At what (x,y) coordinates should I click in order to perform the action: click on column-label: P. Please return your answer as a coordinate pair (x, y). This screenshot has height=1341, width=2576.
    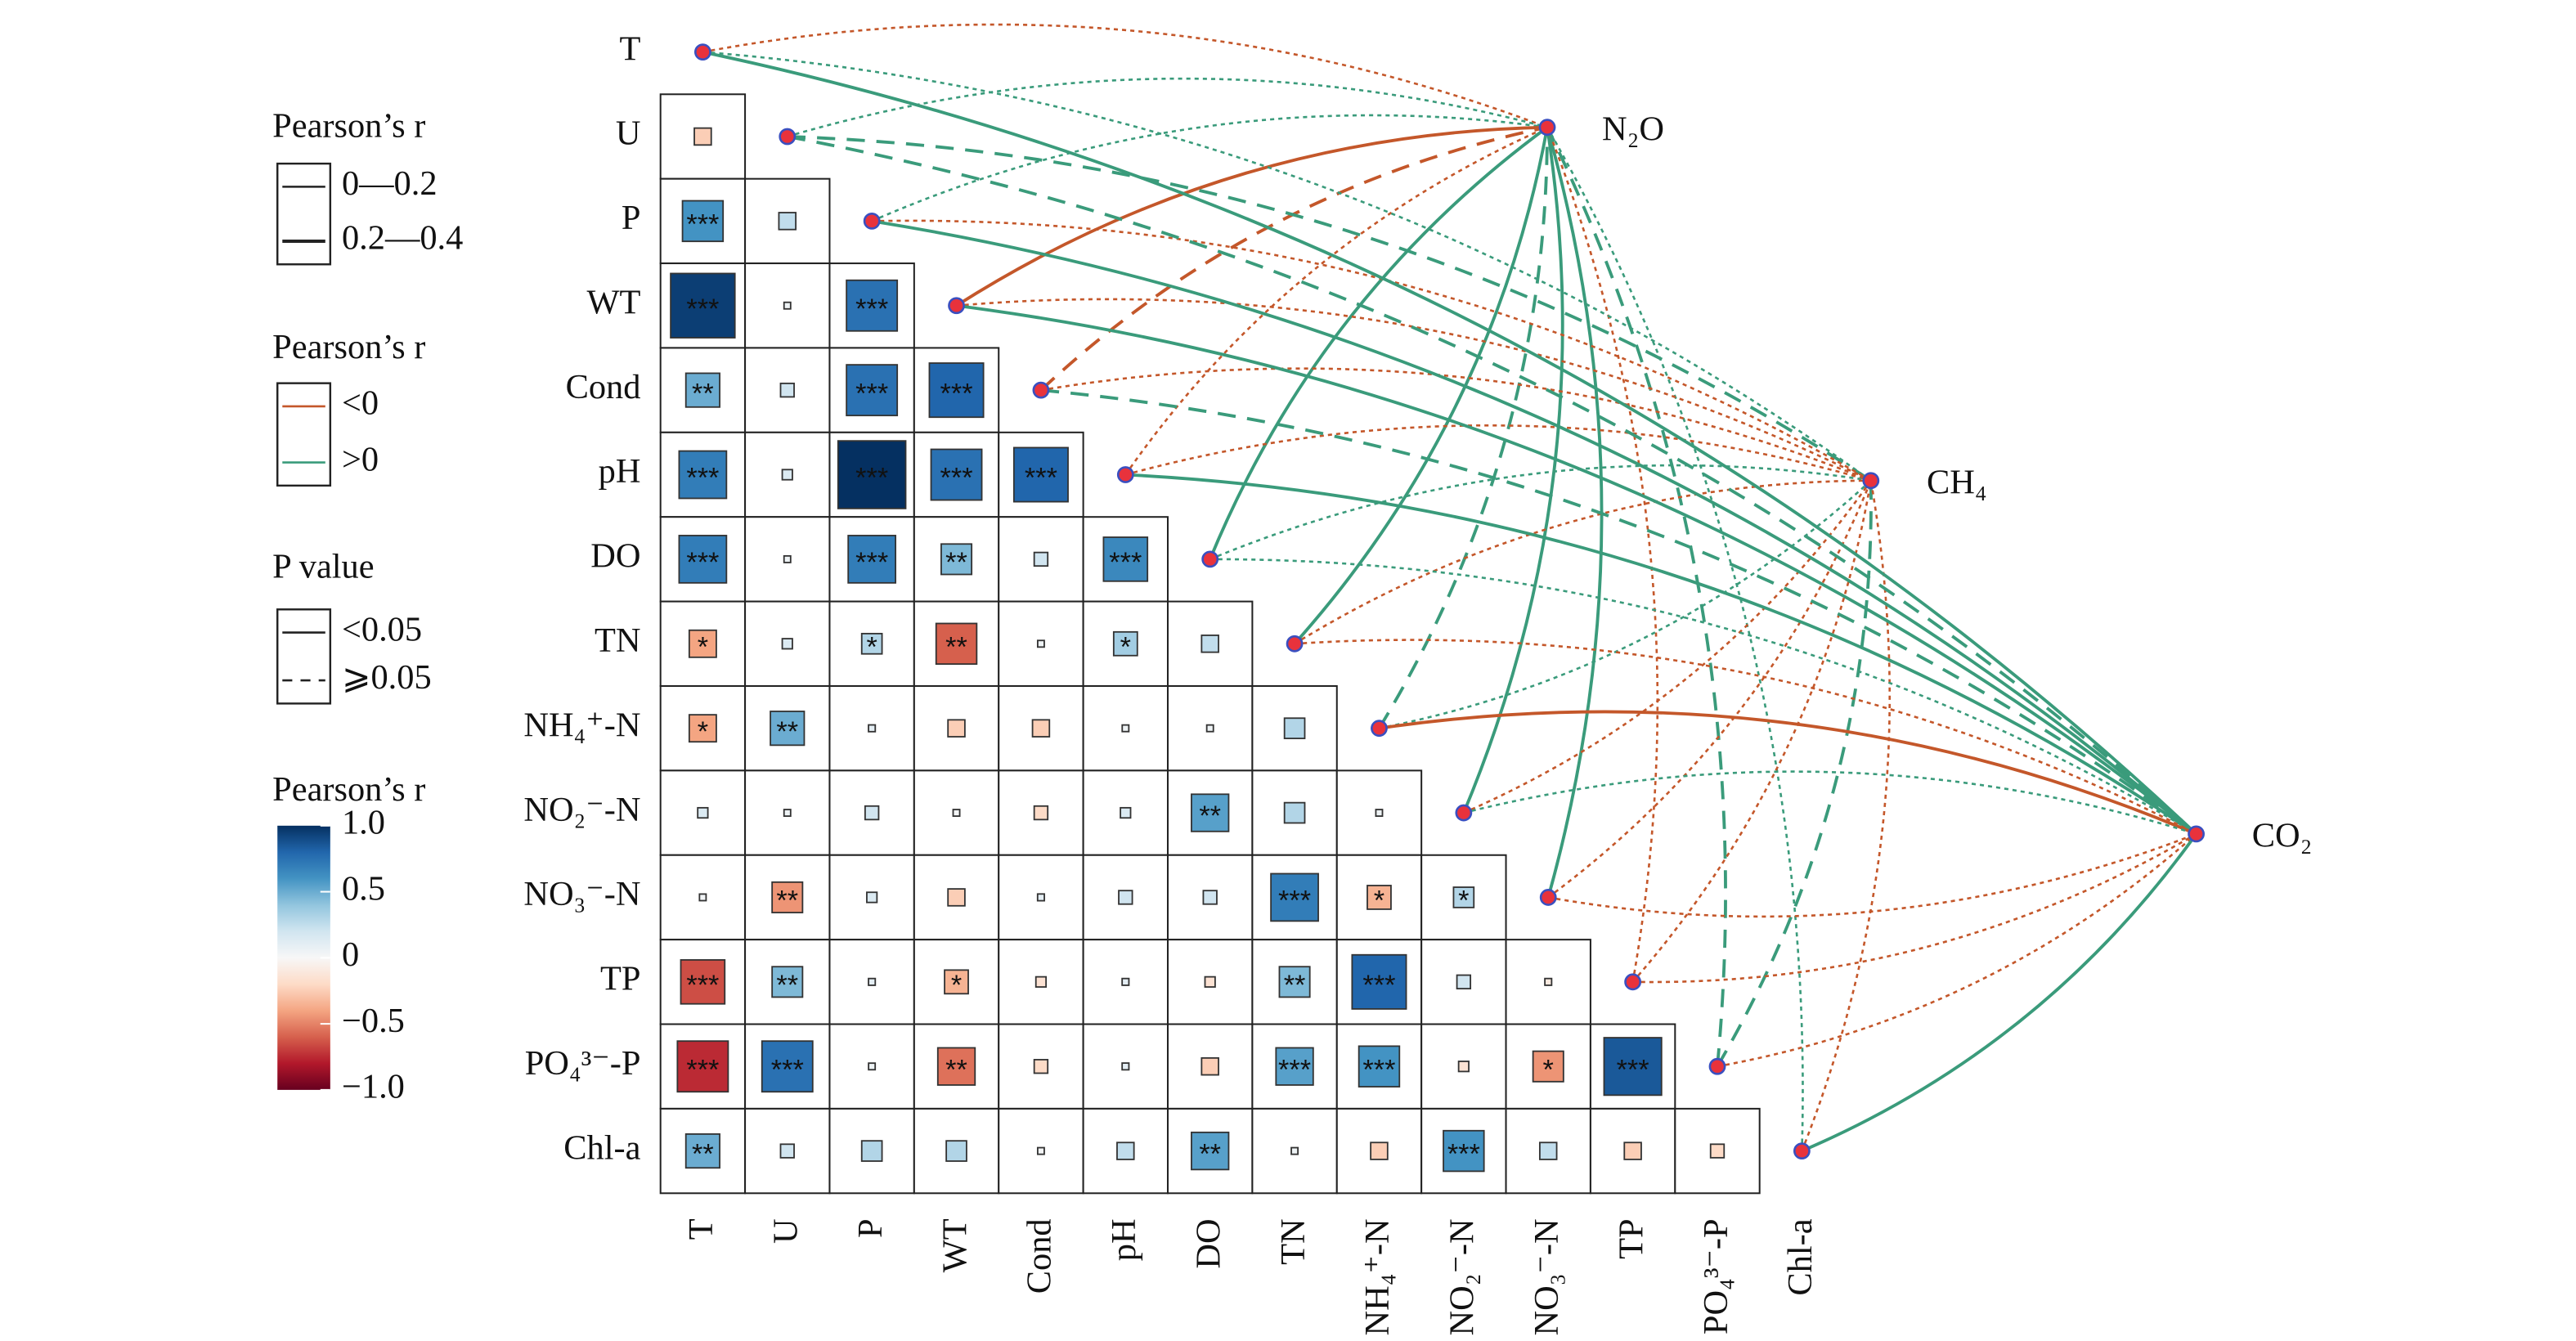
    Looking at the image, I should click on (871, 1228).